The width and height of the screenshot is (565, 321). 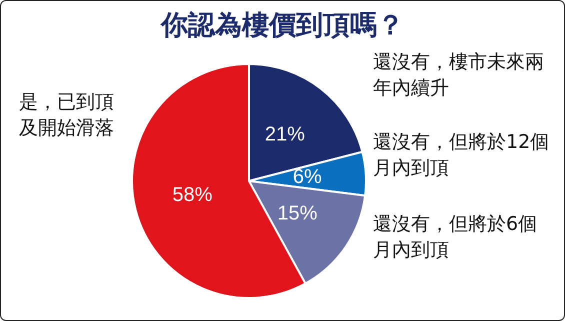 I want to click on slice-label: 還沒有，但將於6個月內到頂, so click(x=455, y=237).